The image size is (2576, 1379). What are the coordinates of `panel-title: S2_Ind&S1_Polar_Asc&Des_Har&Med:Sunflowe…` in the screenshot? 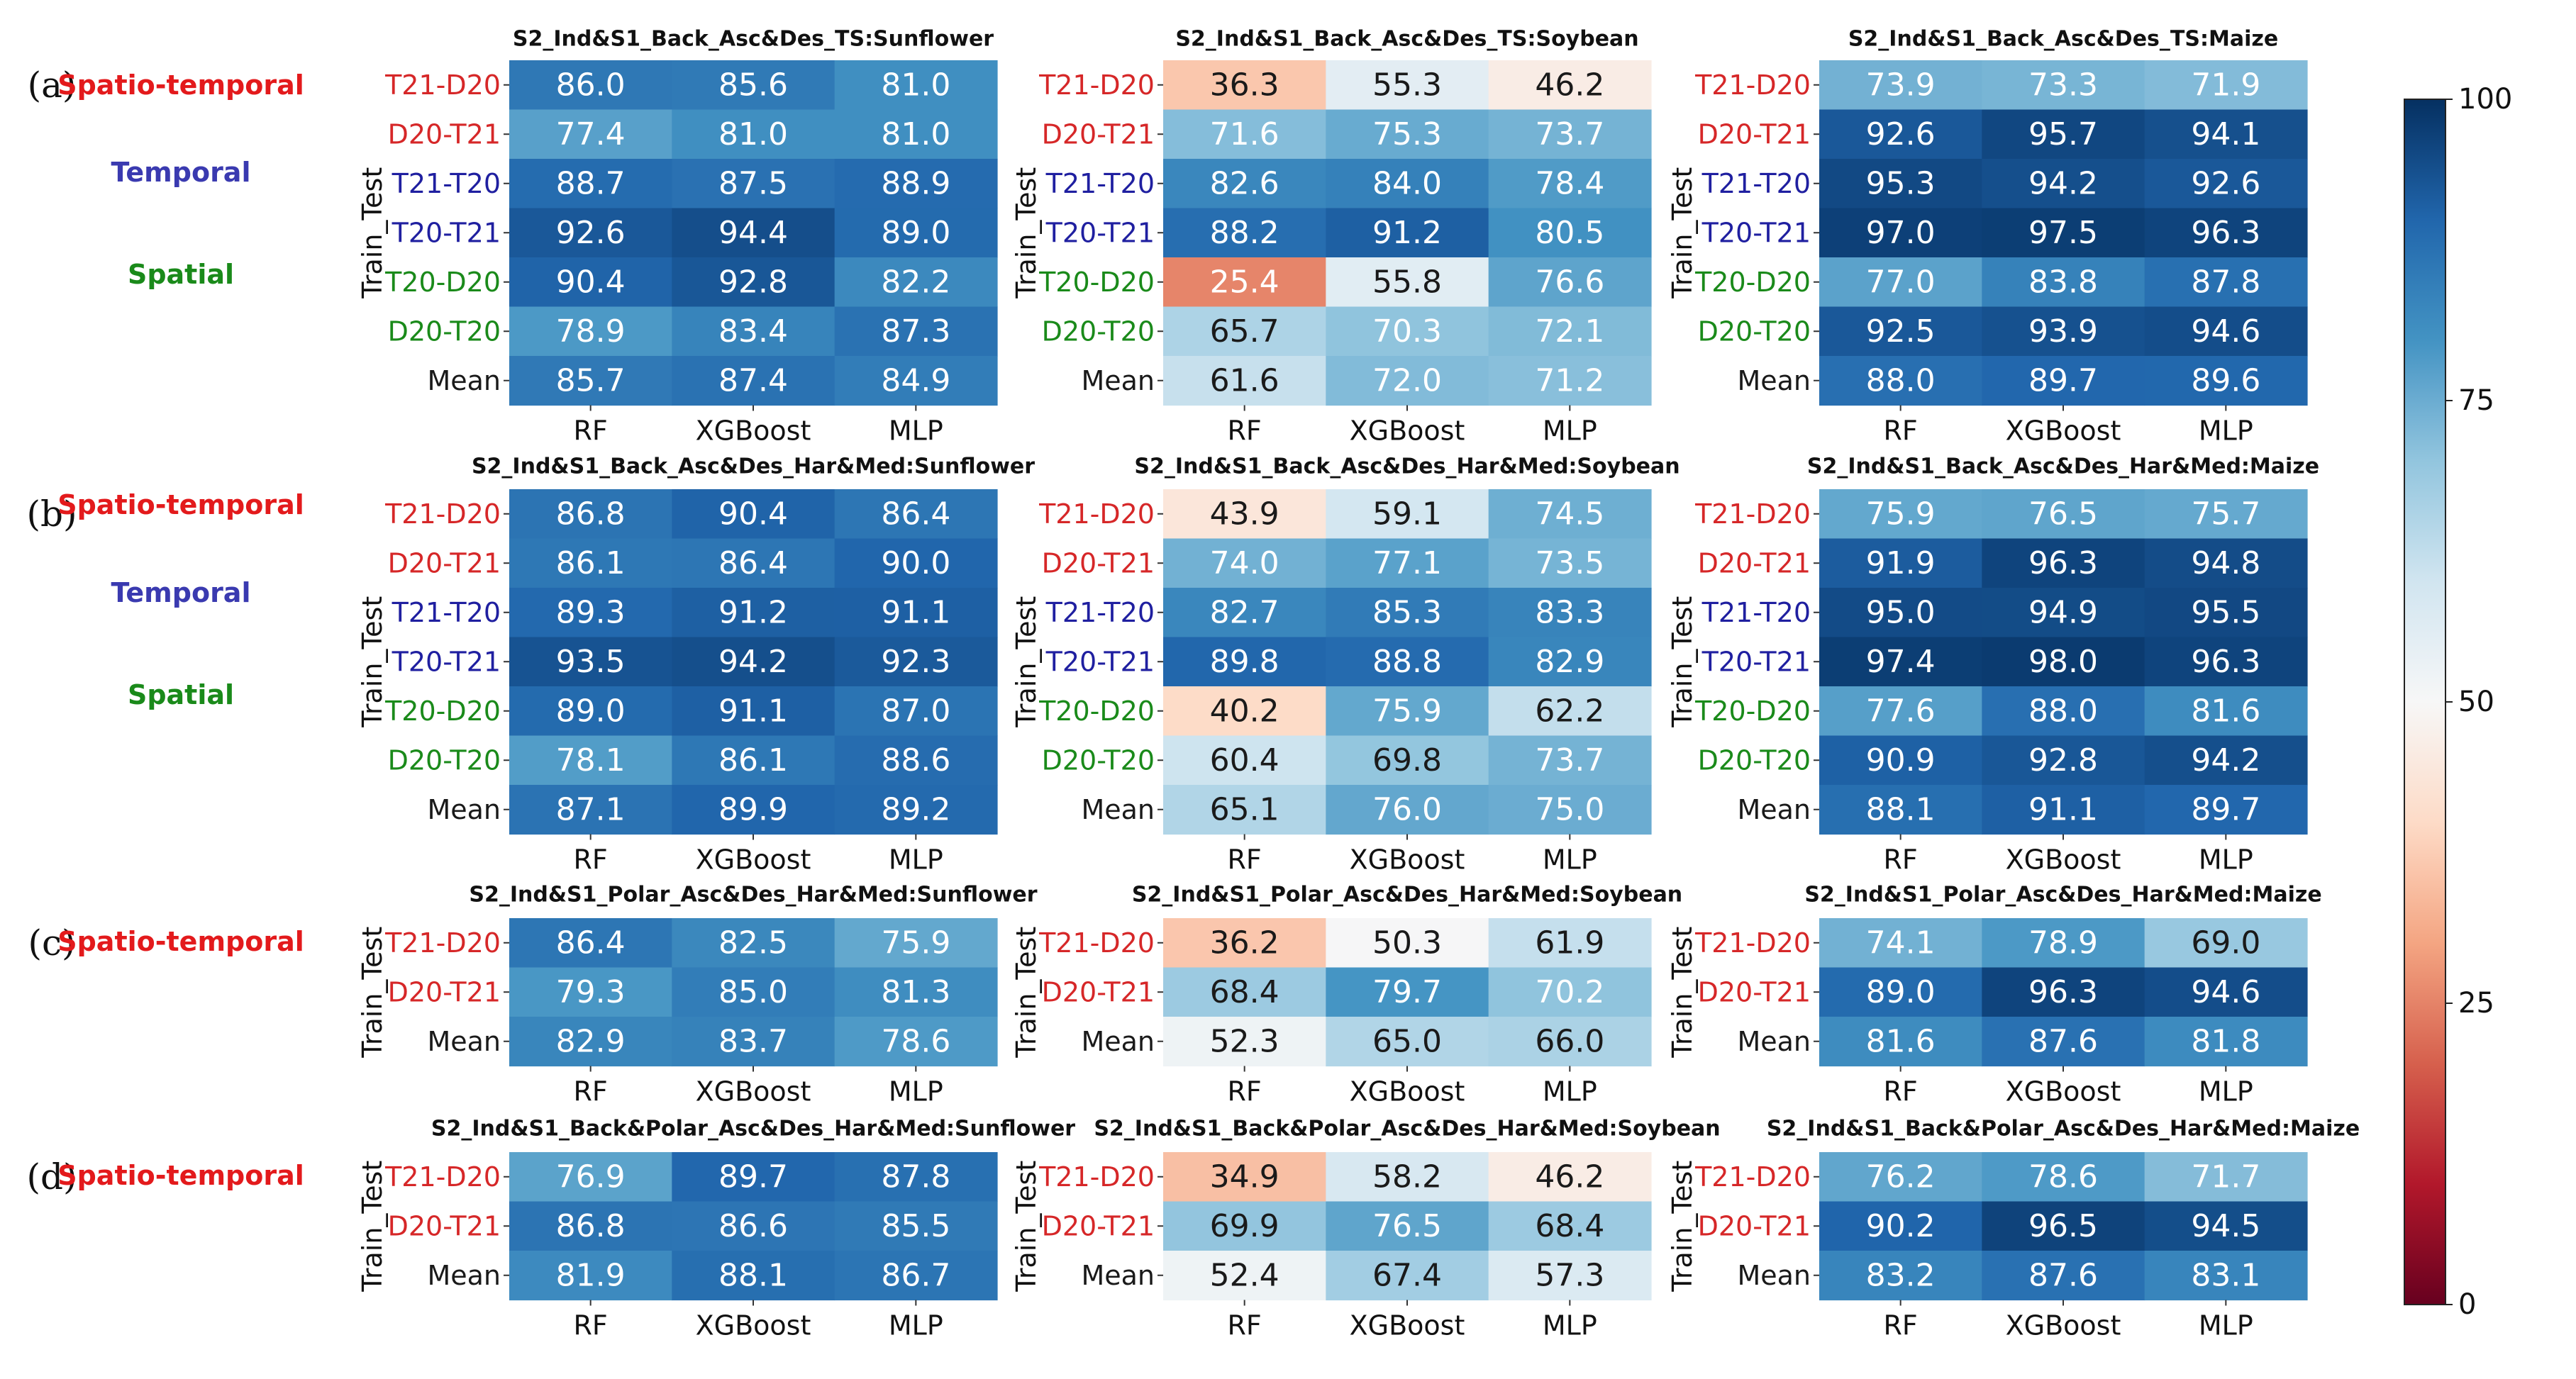 It's located at (753, 895).